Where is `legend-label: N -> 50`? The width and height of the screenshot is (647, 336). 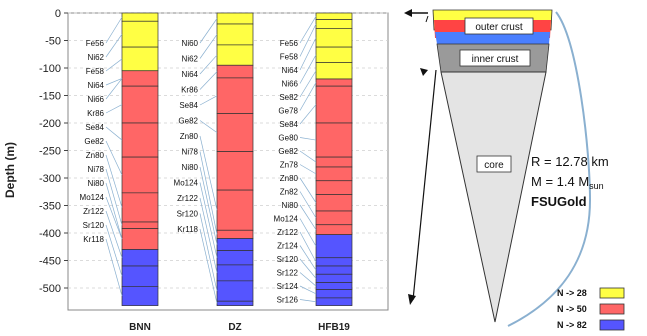 legend-label: N -> 50 is located at coordinates (572, 309).